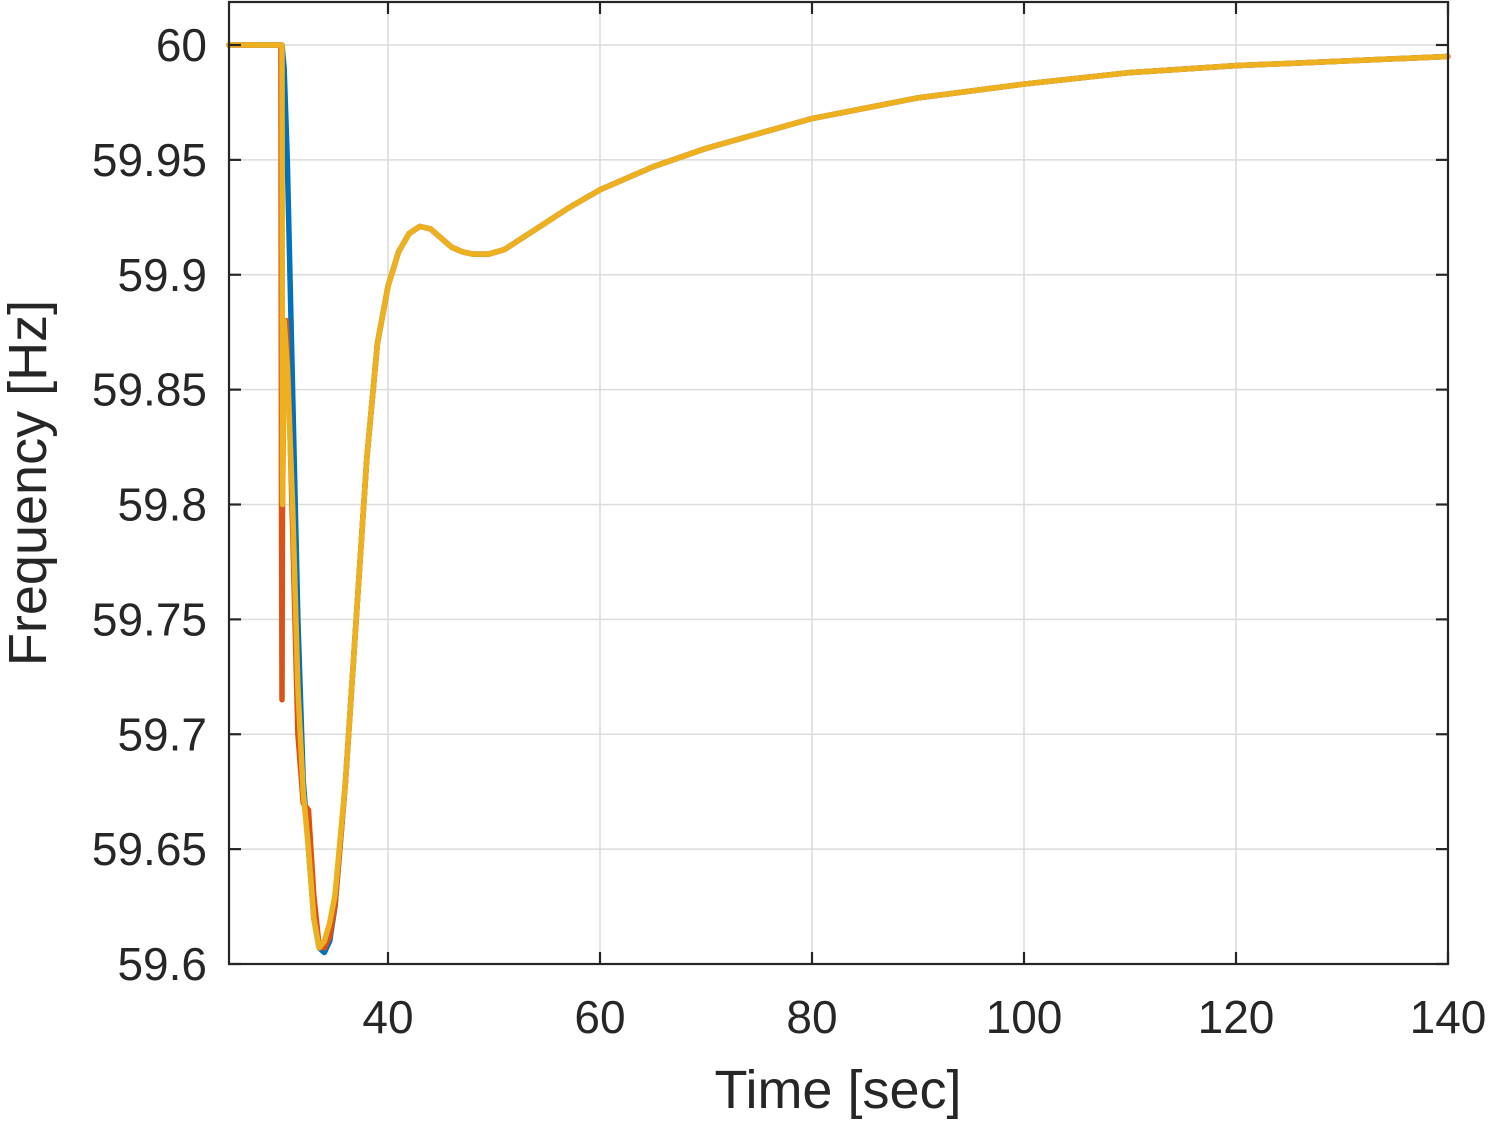 Image resolution: width=1495 pixels, height=1124 pixels. I want to click on y-tick-label: 59.9, so click(162, 275).